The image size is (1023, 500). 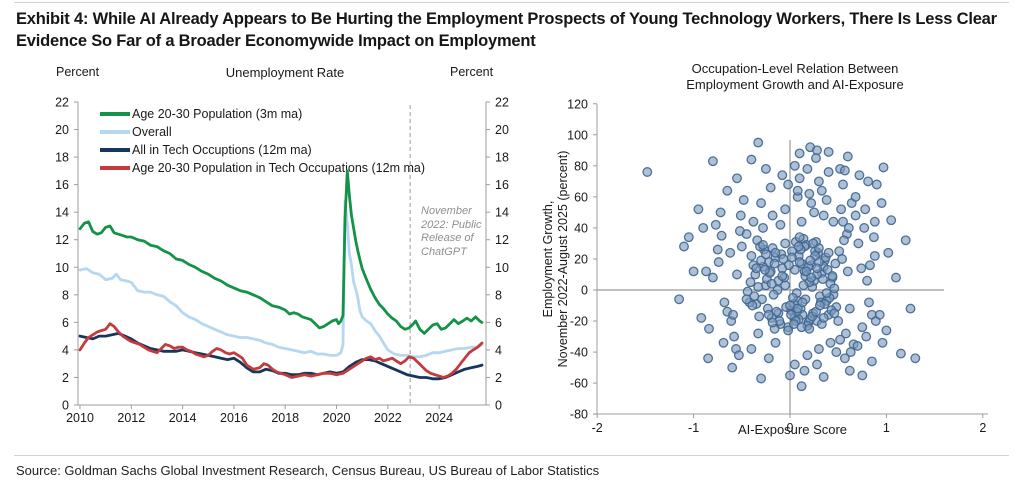 What do you see at coordinates (577, 104) in the screenshot?
I see `tick-label: 120` at bounding box center [577, 104].